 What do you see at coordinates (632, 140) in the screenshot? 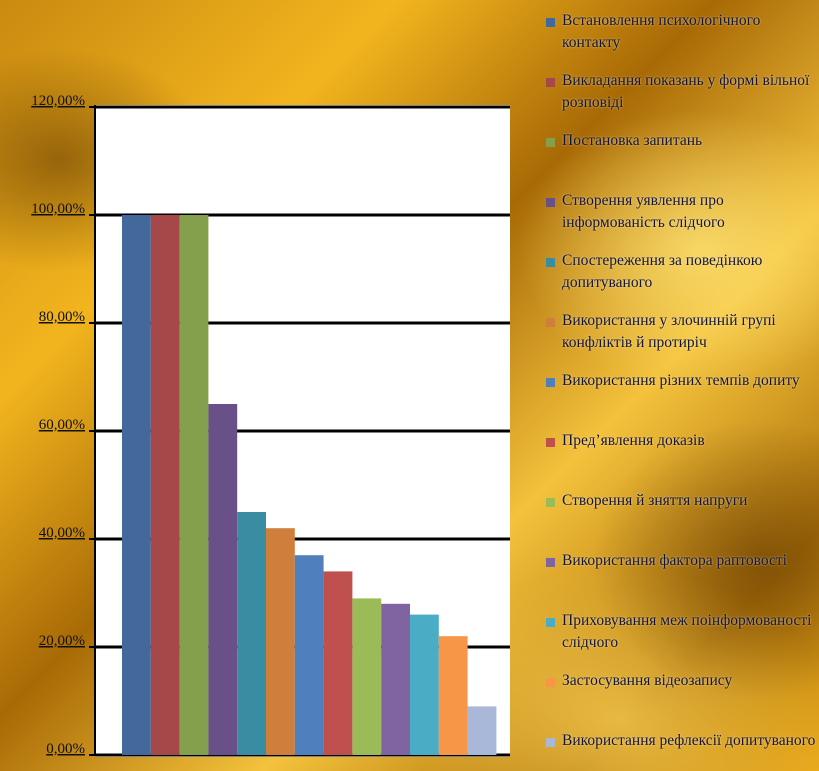
I see `legend-label: Постановка запитань` at bounding box center [632, 140].